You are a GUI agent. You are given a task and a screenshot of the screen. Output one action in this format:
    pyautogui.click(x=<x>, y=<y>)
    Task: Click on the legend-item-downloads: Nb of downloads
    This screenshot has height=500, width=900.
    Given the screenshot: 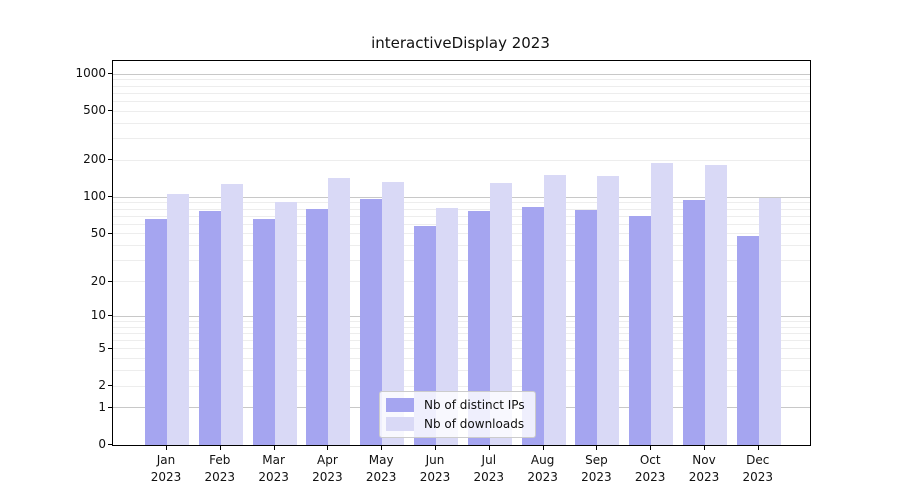 What is the action you would take?
    pyautogui.click(x=455, y=424)
    